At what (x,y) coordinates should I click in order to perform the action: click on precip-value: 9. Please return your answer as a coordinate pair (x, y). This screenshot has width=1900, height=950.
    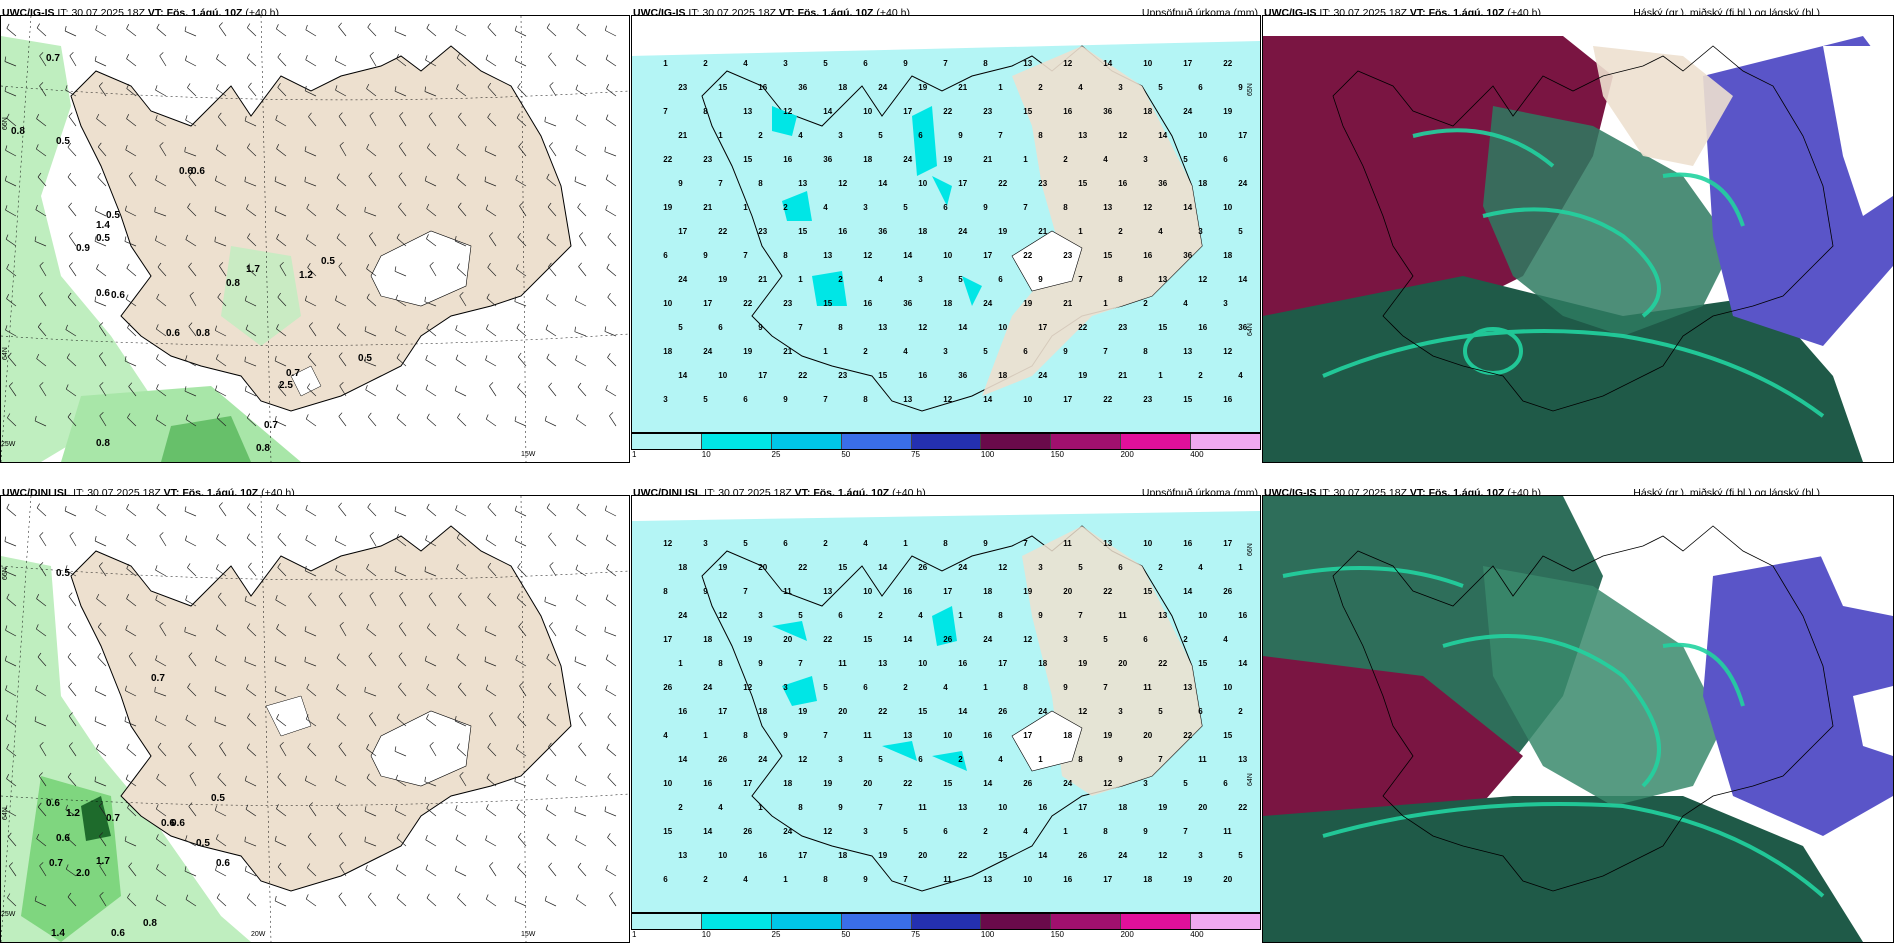
    Looking at the image, I should click on (680, 183).